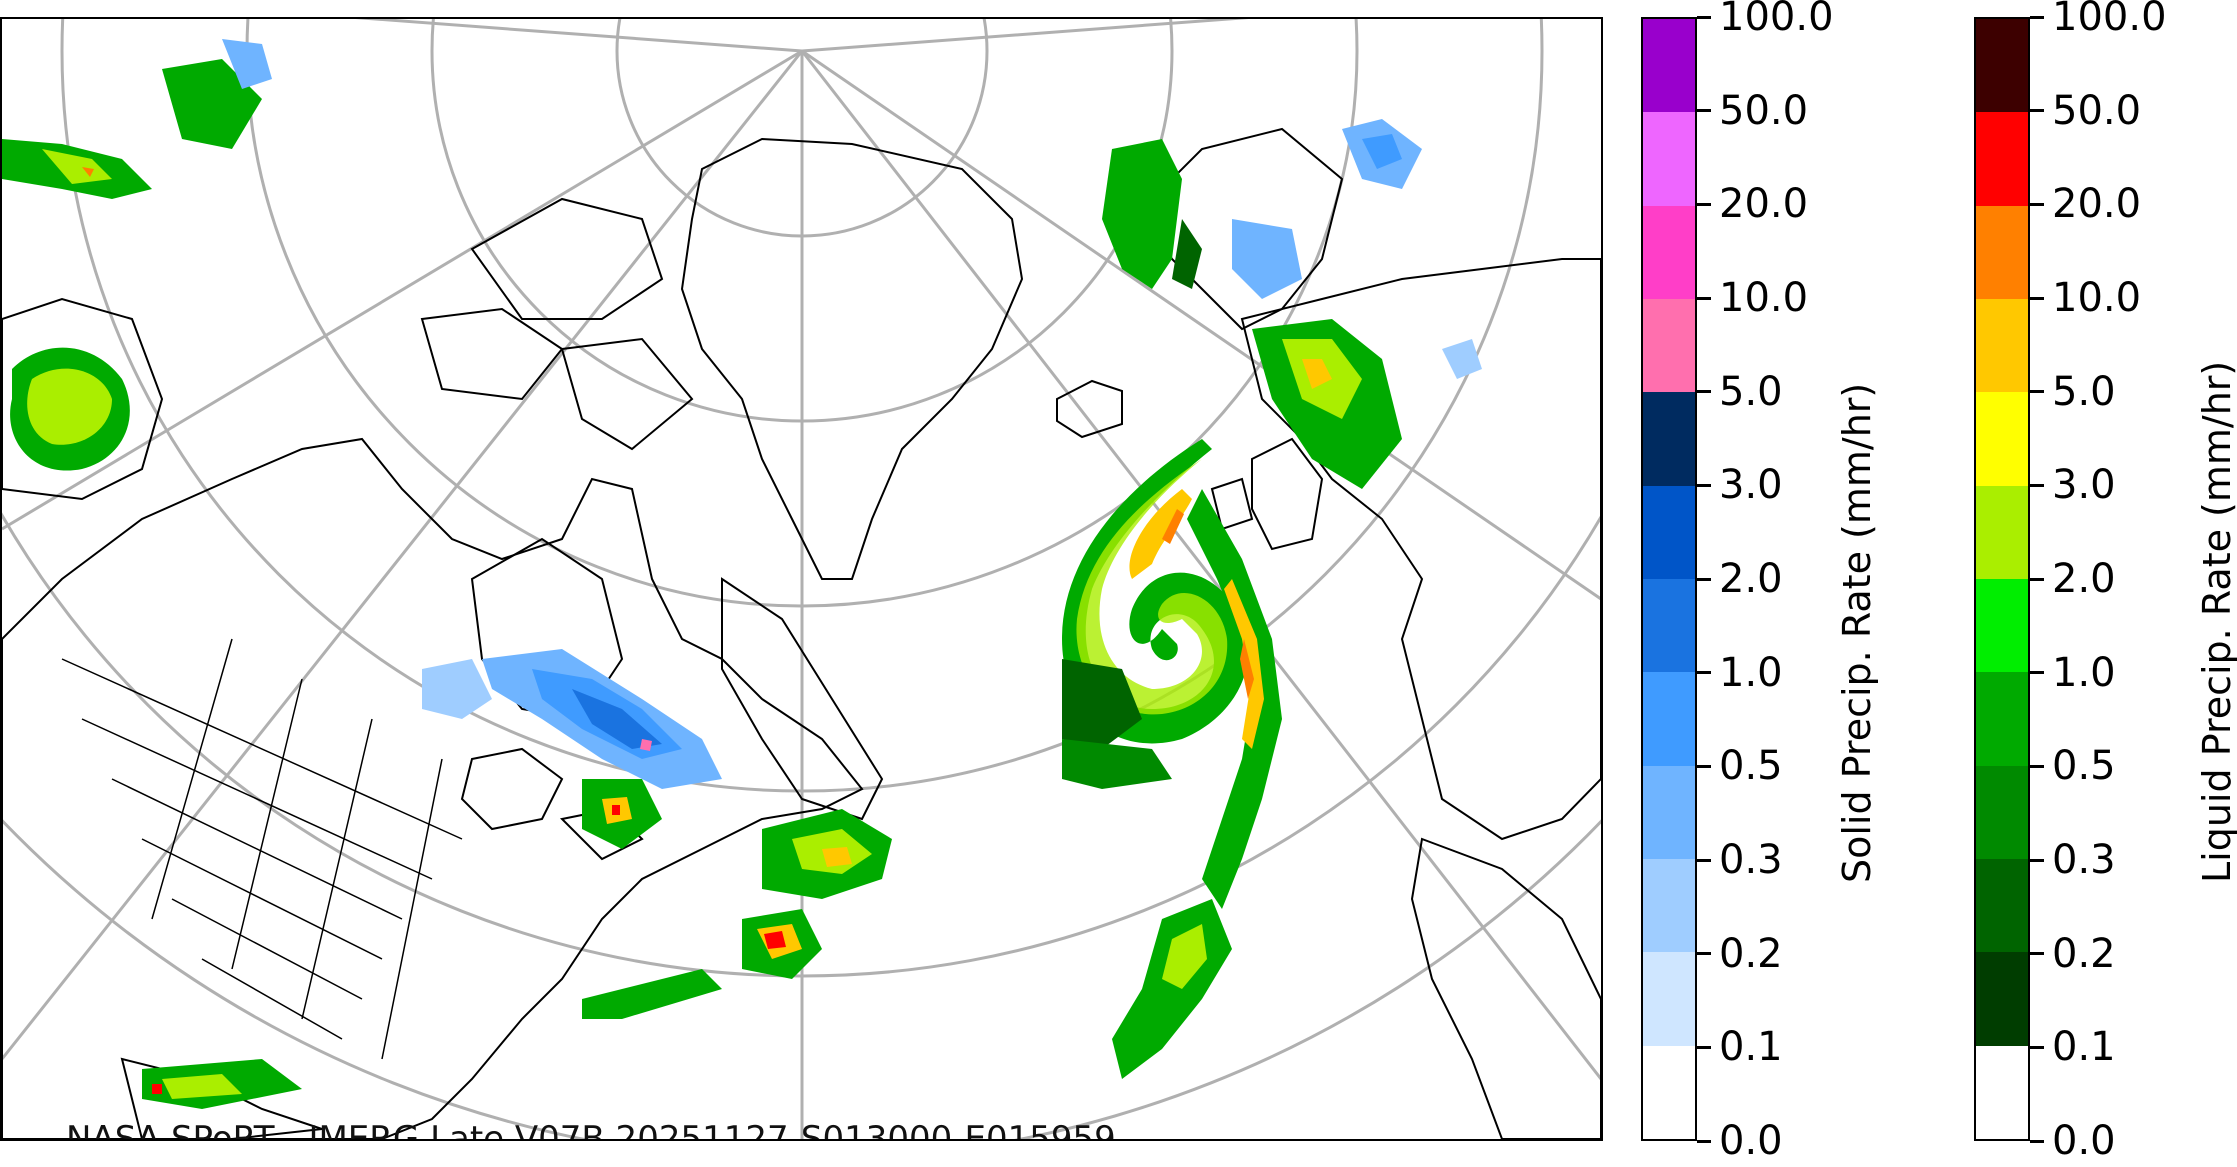  What do you see at coordinates (1234, 699) in the screenshot?
I see `cold-front-band` at bounding box center [1234, 699].